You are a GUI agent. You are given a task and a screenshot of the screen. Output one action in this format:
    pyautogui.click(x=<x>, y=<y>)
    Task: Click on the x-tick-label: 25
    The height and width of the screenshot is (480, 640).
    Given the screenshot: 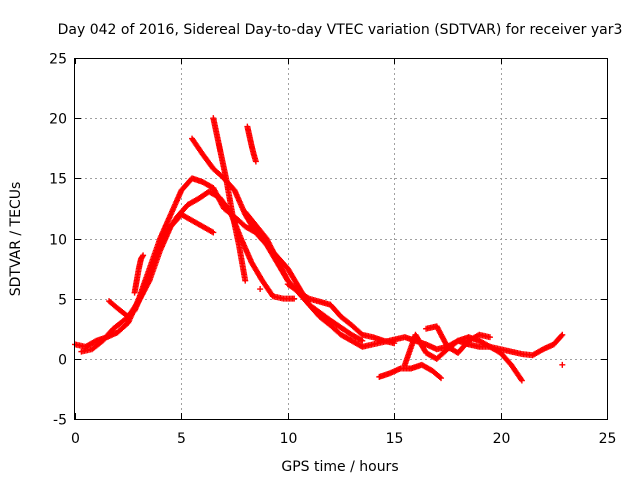 What is the action you would take?
    pyautogui.click(x=608, y=439)
    